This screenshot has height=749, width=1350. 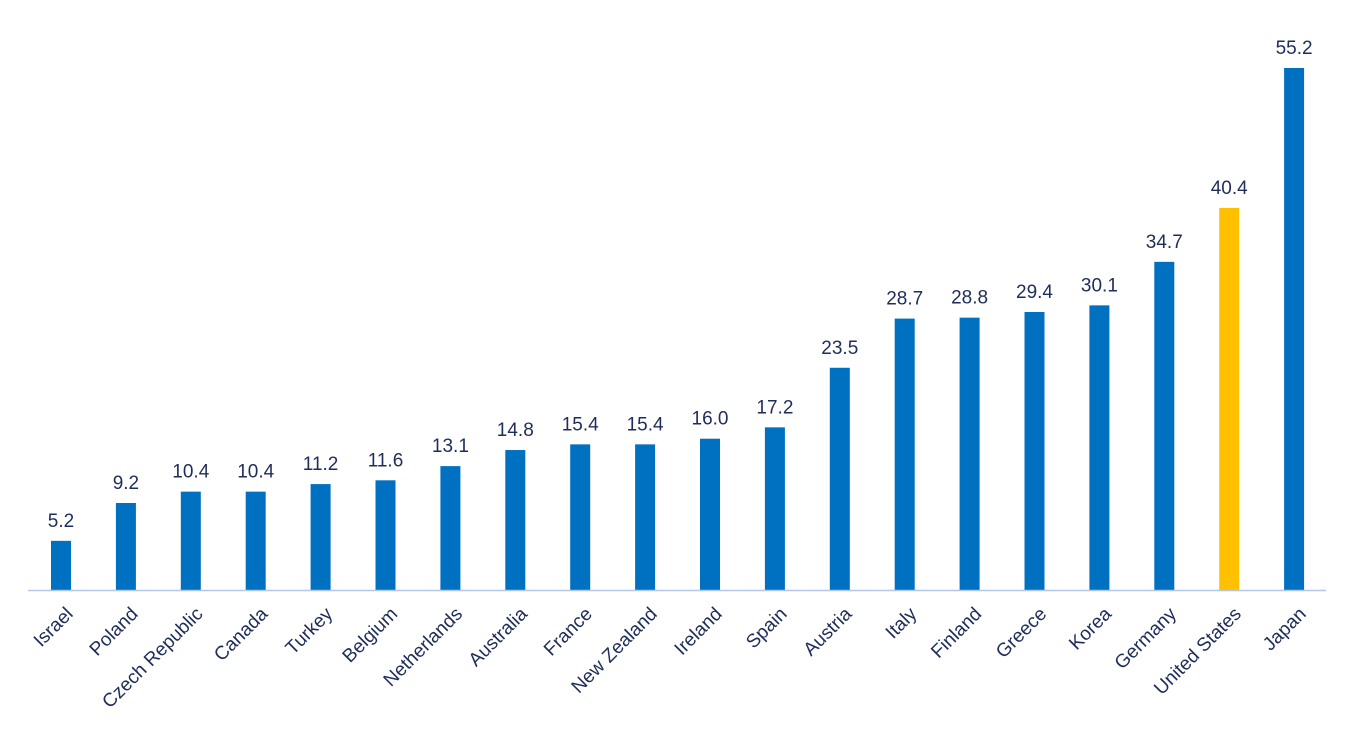 I want to click on category-label: Ireland, so click(x=699, y=632).